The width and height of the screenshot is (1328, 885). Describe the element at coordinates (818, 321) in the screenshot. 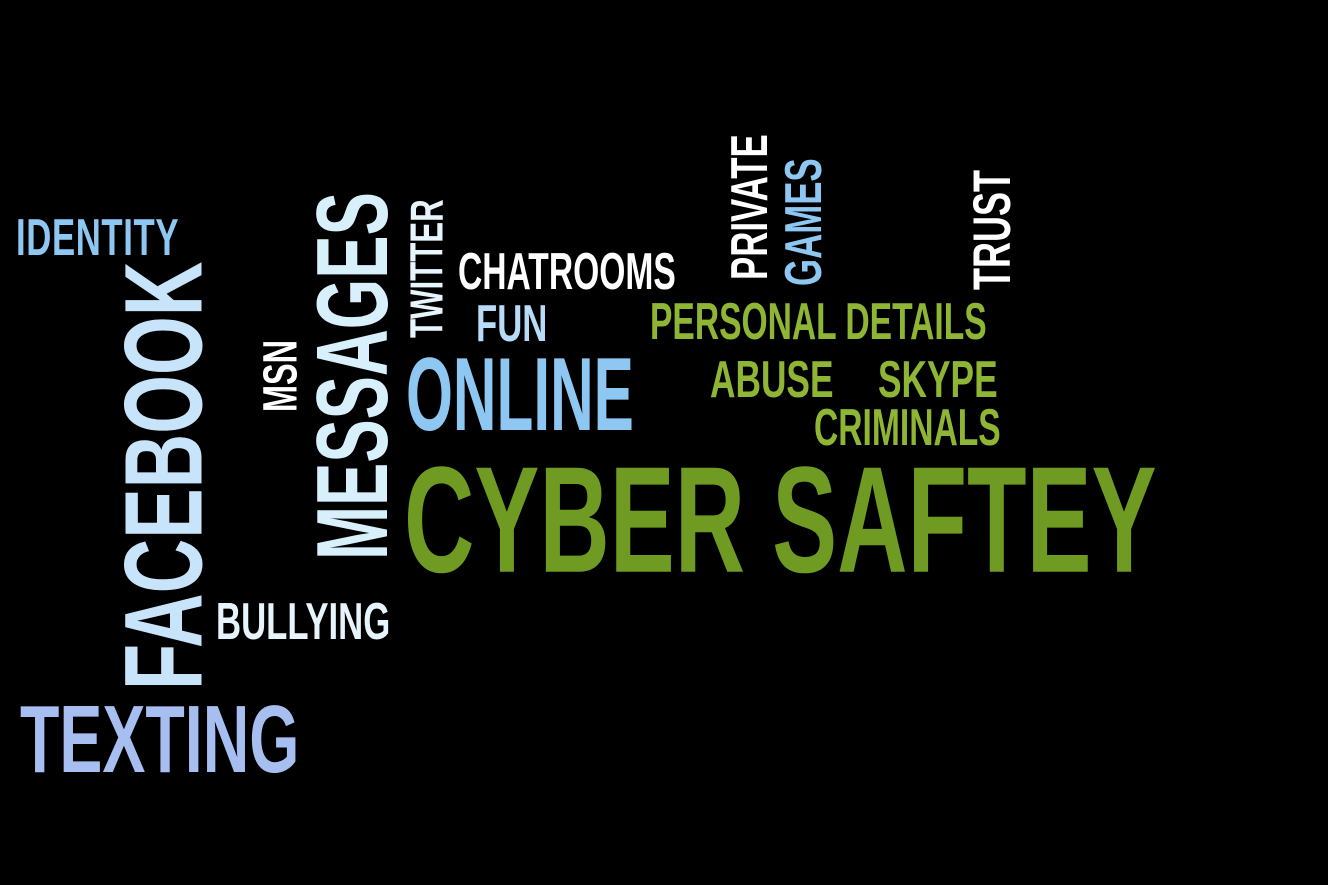

I see `word-personal-details: PERSONAL DETAILS` at that location.